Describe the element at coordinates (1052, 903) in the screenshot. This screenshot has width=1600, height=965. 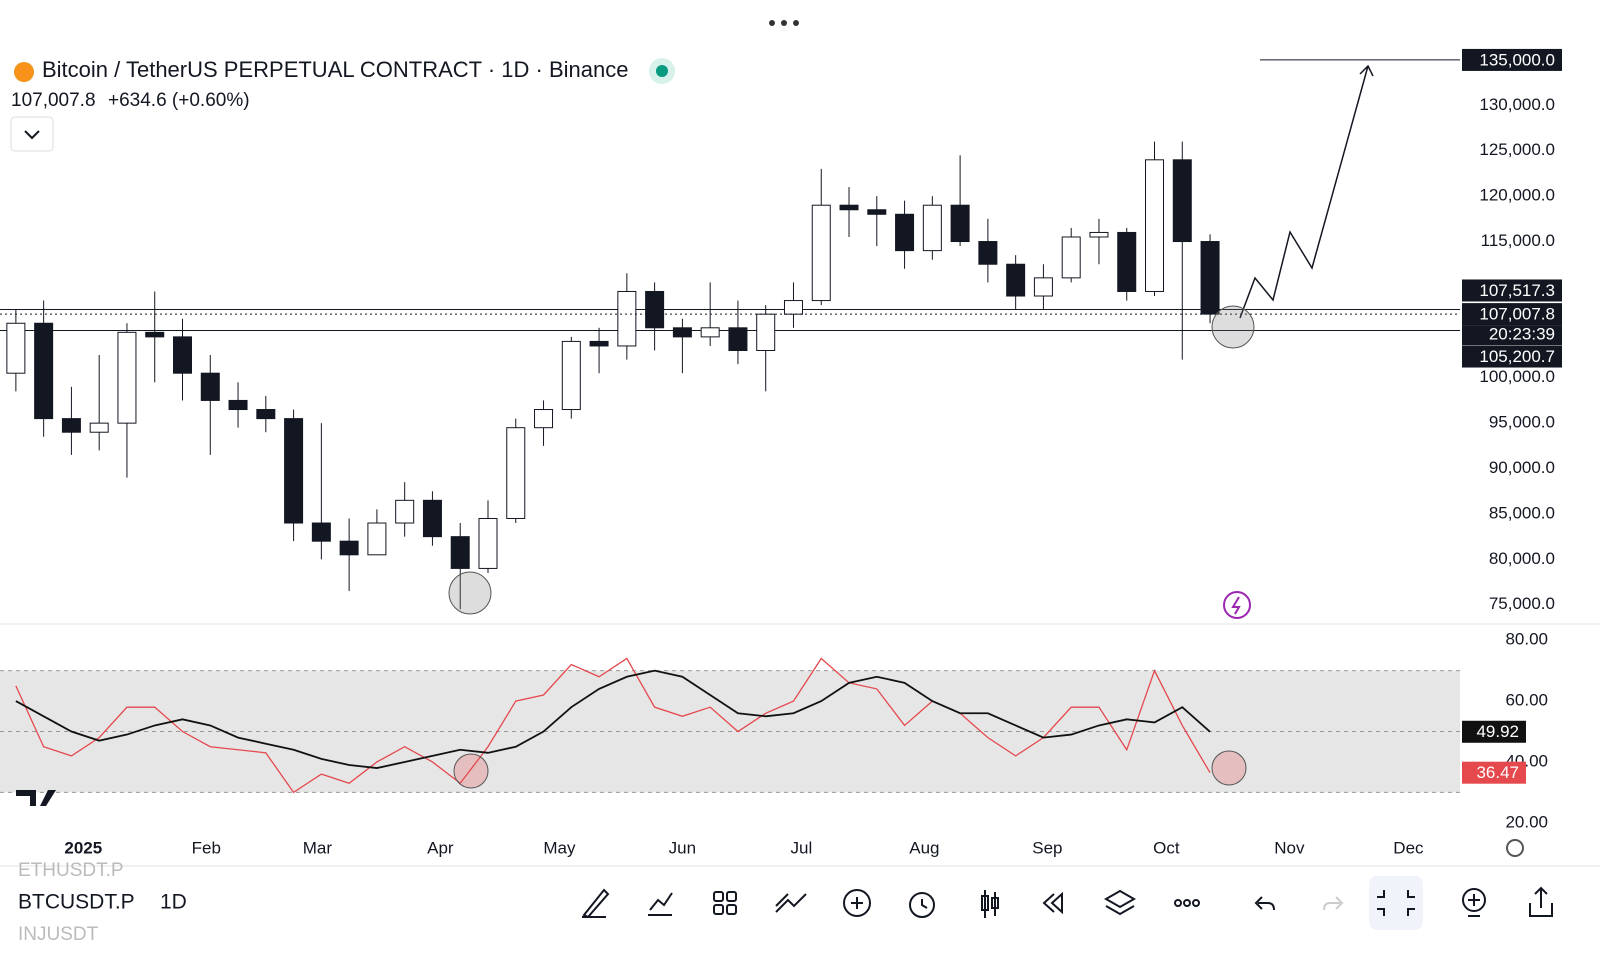
I see `replay` at that location.